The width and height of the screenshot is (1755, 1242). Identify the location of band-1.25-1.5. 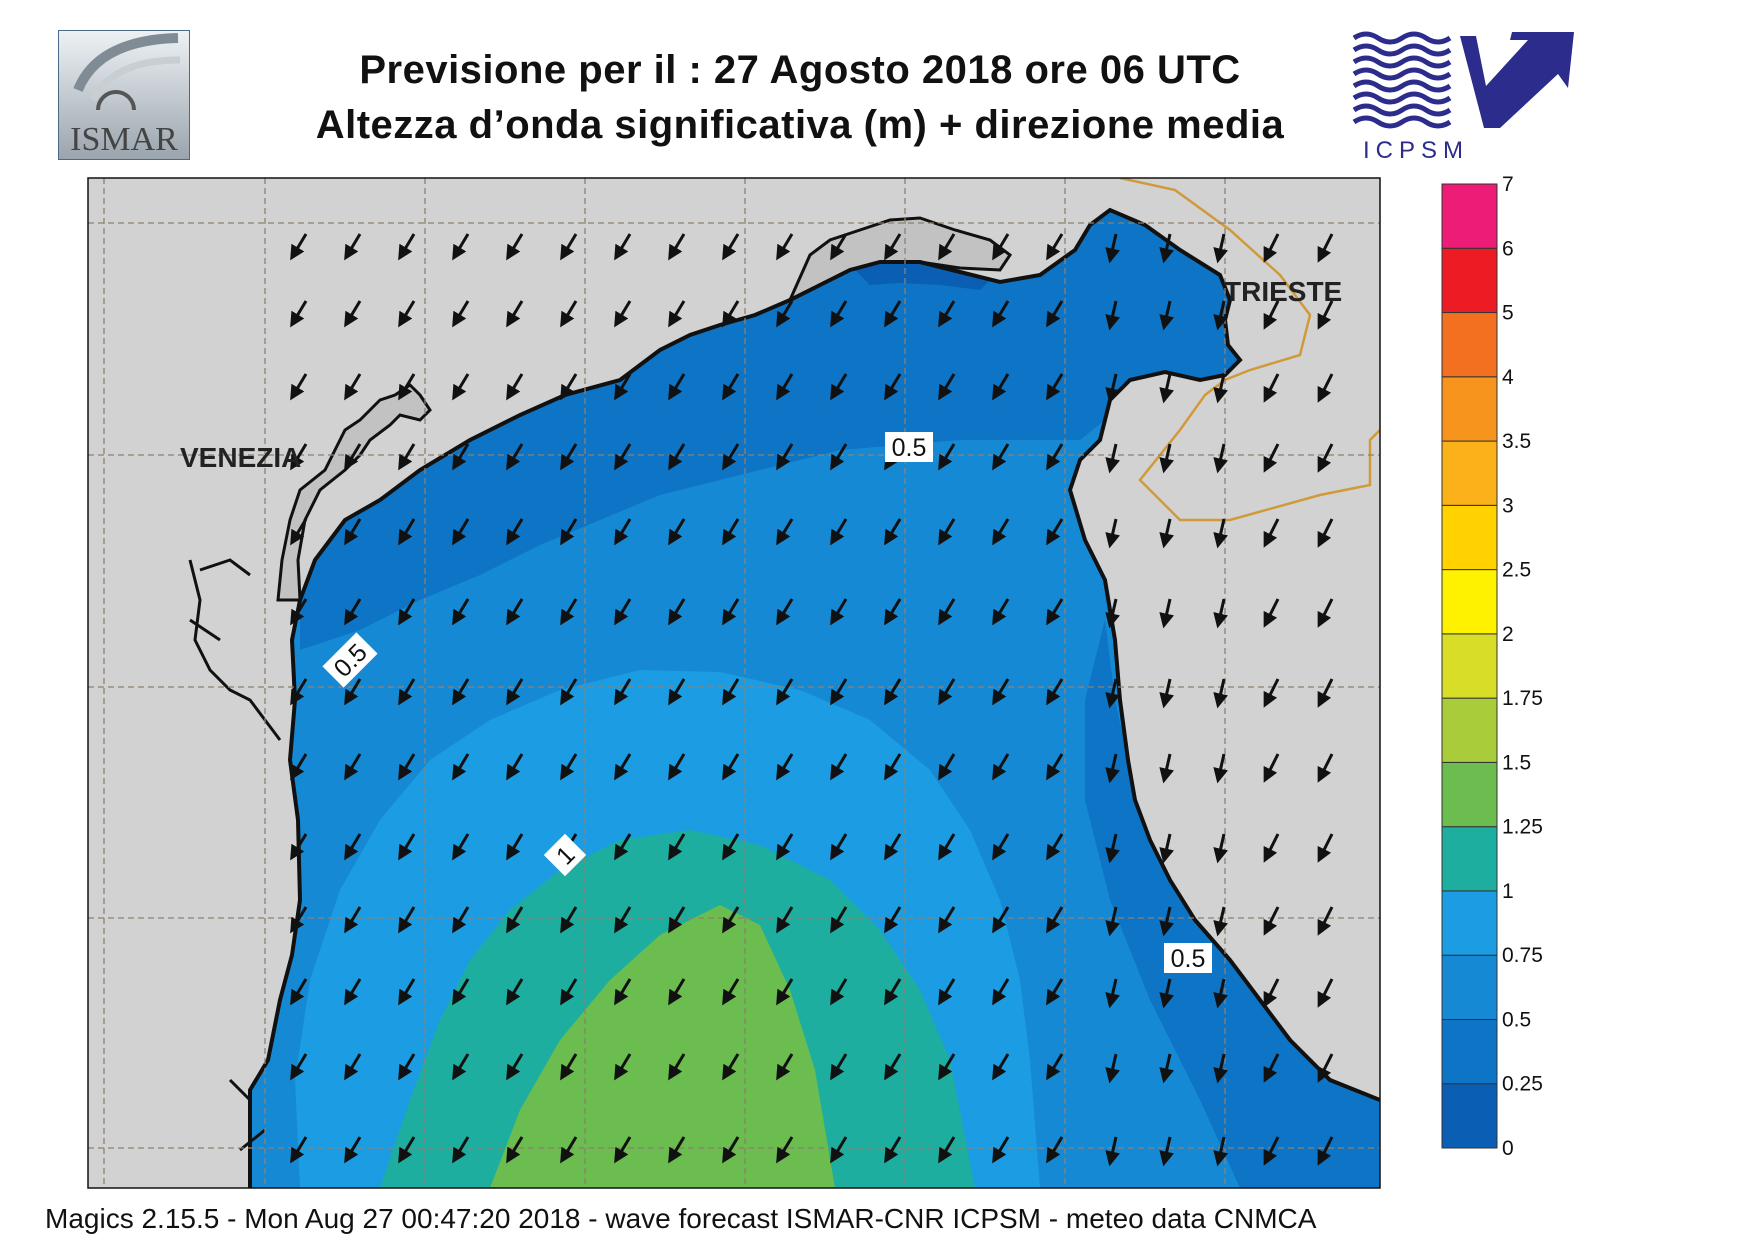
(662, 1046).